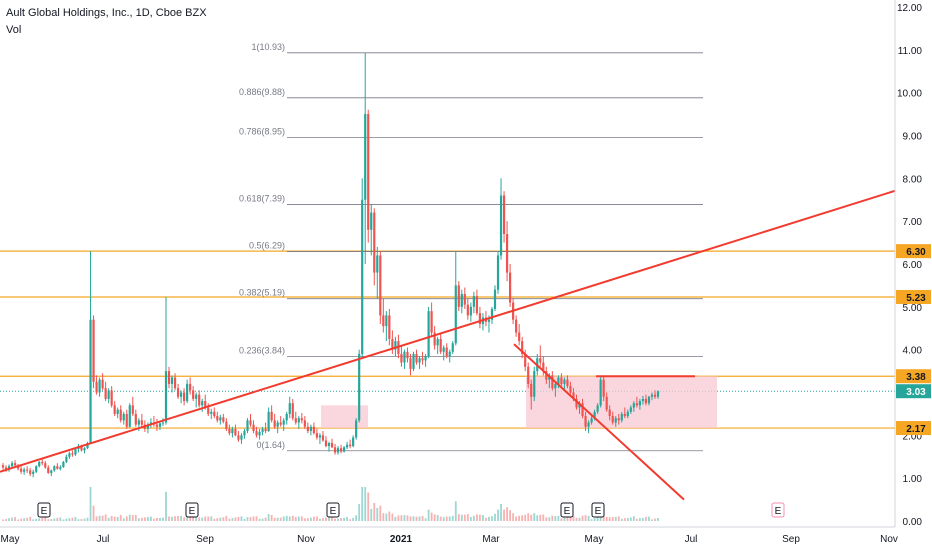 Image resolution: width=932 pixels, height=550 pixels. Describe the element at coordinates (913, 137) in the screenshot. I see `price-tick-label: 9.00` at that location.